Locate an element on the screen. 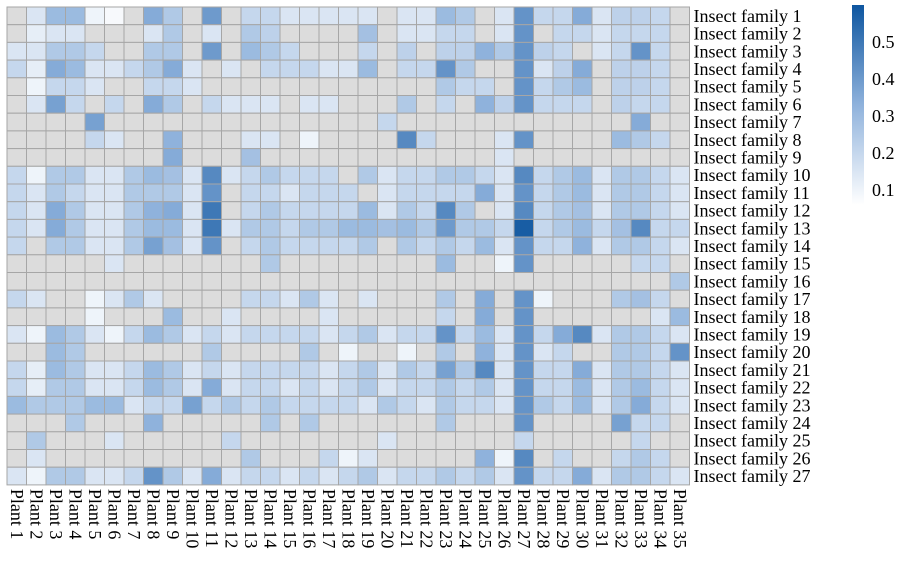 This screenshot has width=904, height=574. column-label: Plant 3 is located at coordinates (56, 514).